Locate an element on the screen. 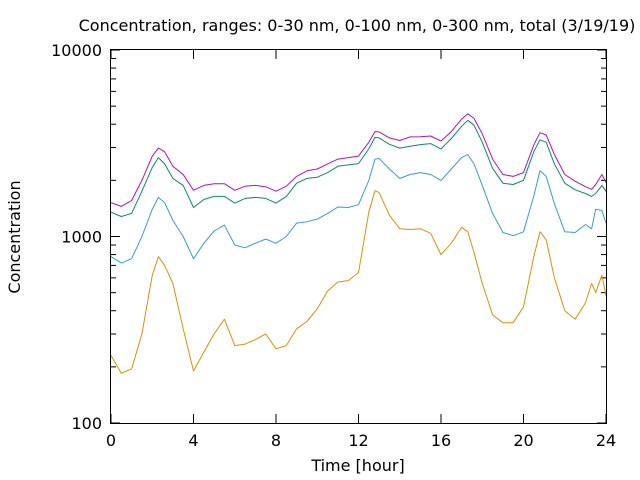 The height and width of the screenshot is (480, 640). y-tick-label: 100 is located at coordinates (86, 423).